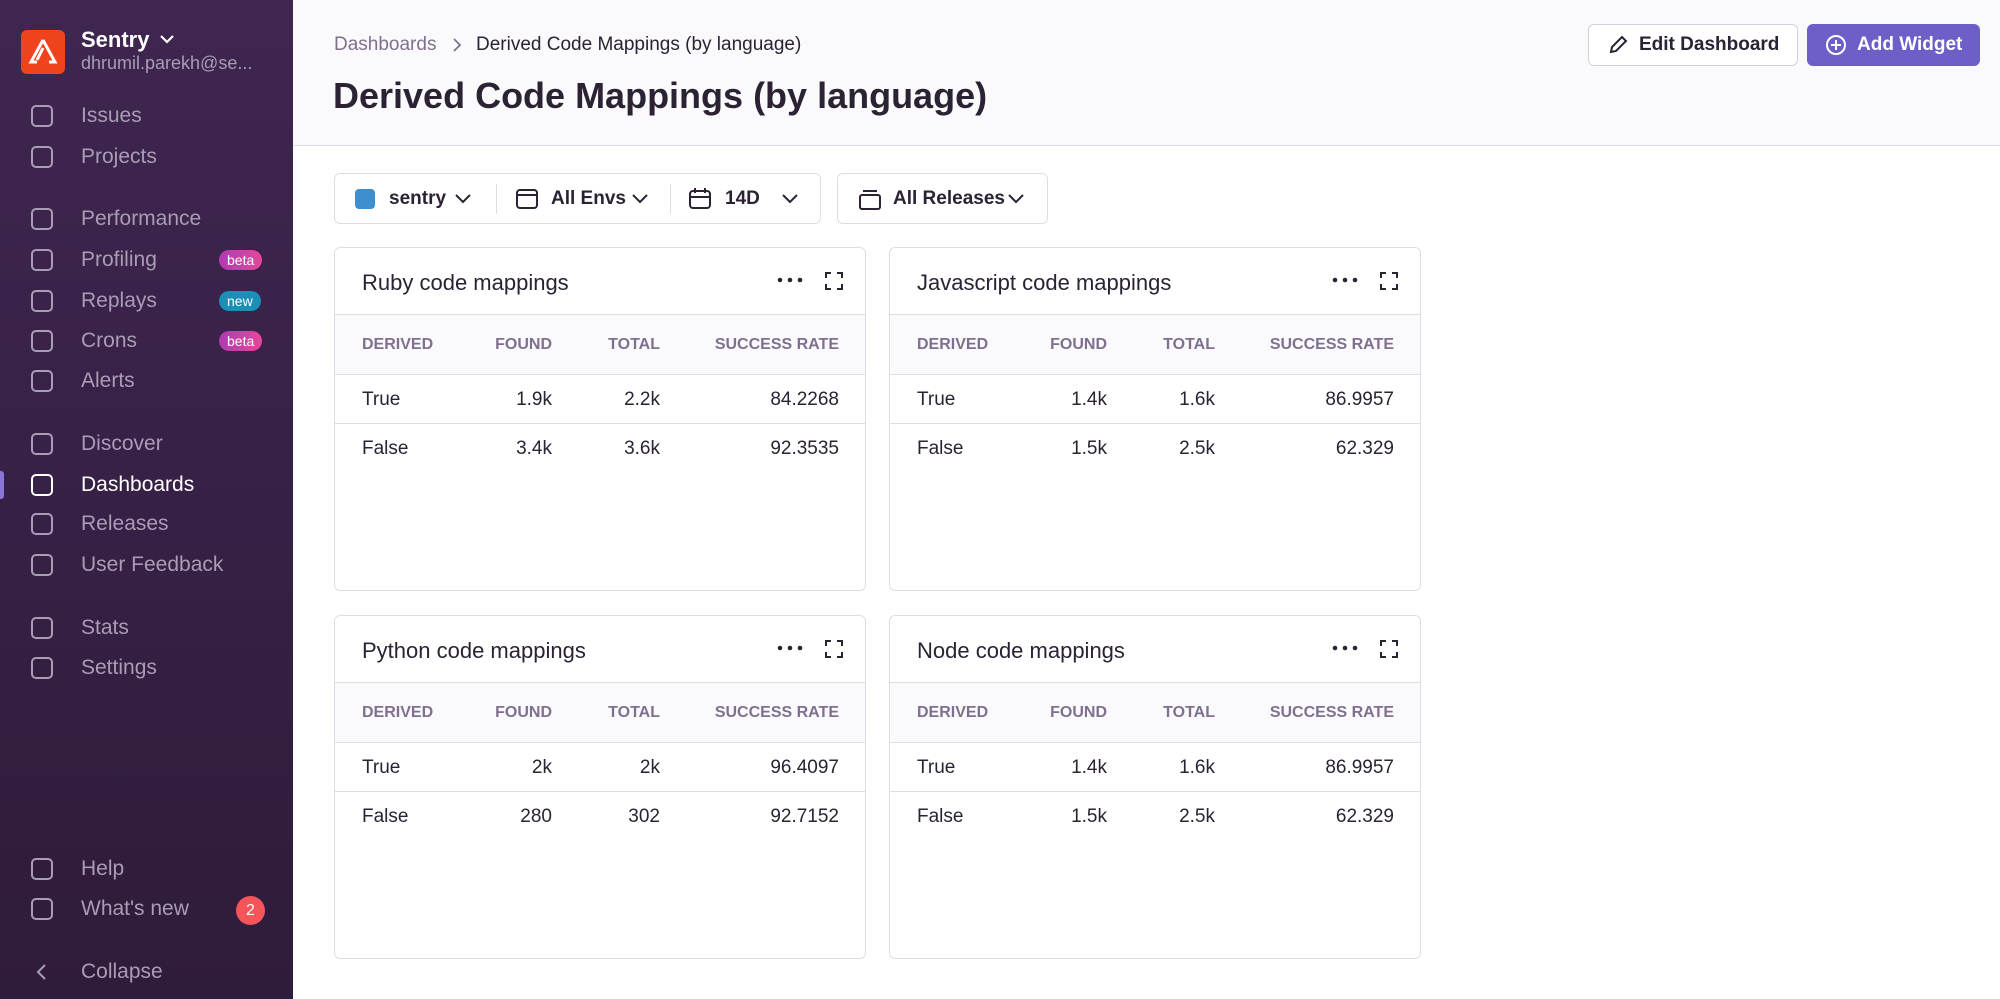  What do you see at coordinates (742, 198) in the screenshot?
I see `date-filter: 14D` at bounding box center [742, 198].